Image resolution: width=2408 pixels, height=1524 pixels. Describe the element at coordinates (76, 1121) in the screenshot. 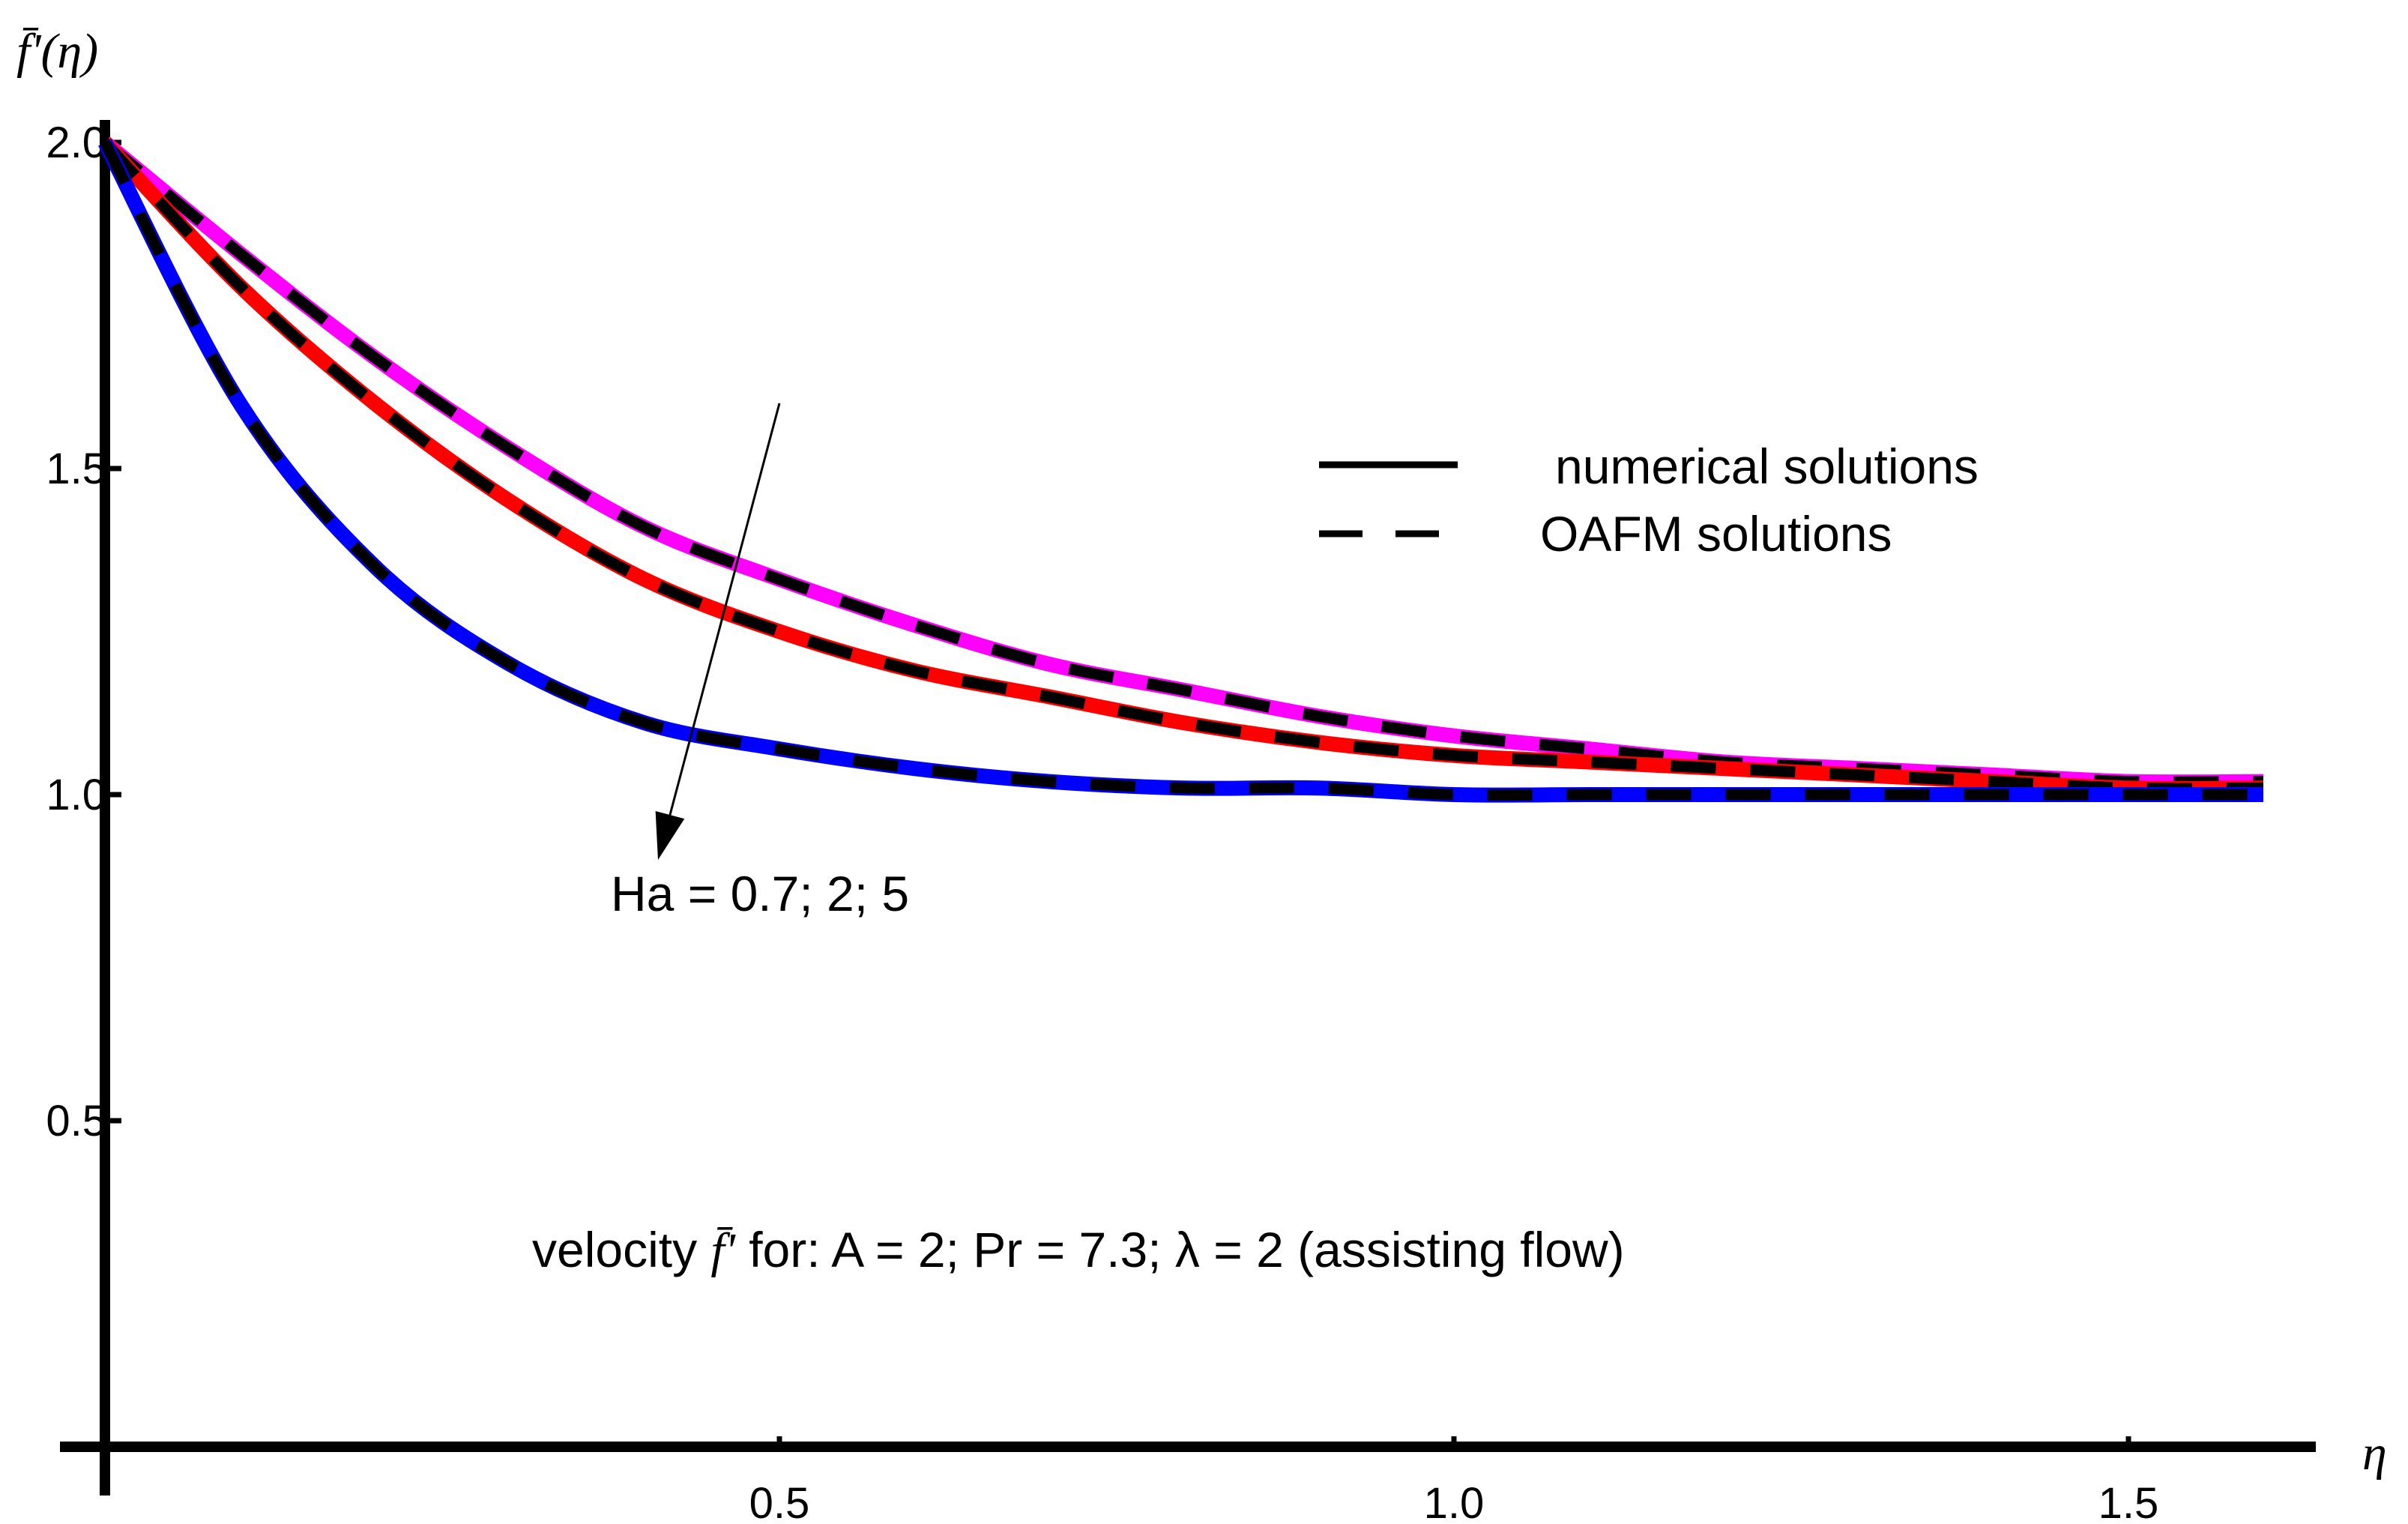

I see `y-tick-label-0: 0.5` at that location.